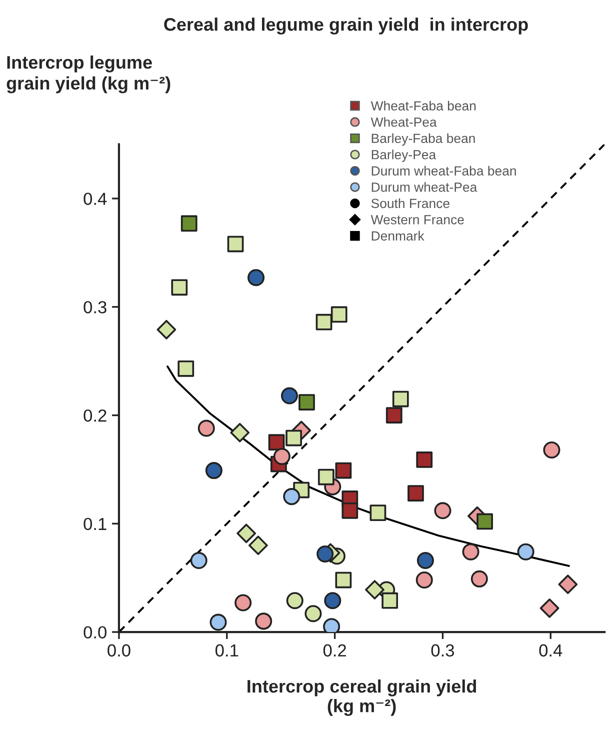 The image size is (607, 744). I want to click on x-tick-label: 0.3, so click(442, 650).